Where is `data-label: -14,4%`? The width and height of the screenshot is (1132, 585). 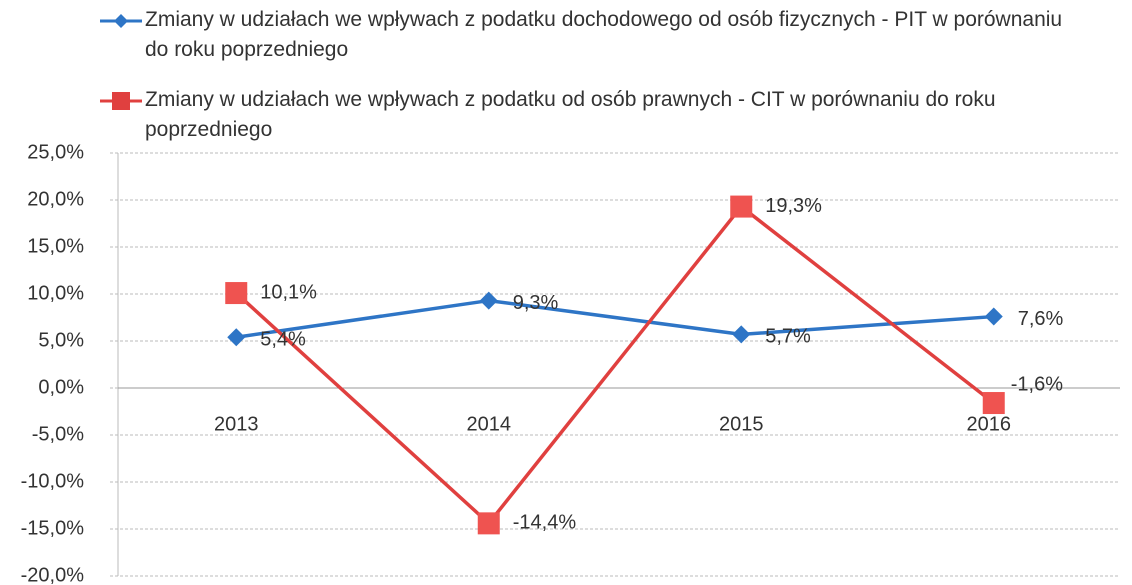
data-label: -14,4% is located at coordinates (545, 523).